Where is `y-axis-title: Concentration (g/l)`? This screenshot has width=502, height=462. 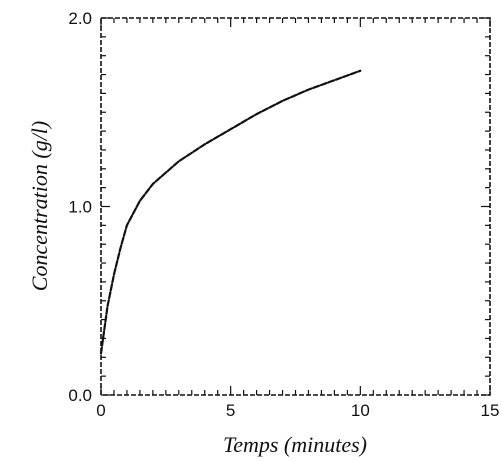 y-axis-title: Concentration (g/l) is located at coordinates (39, 206).